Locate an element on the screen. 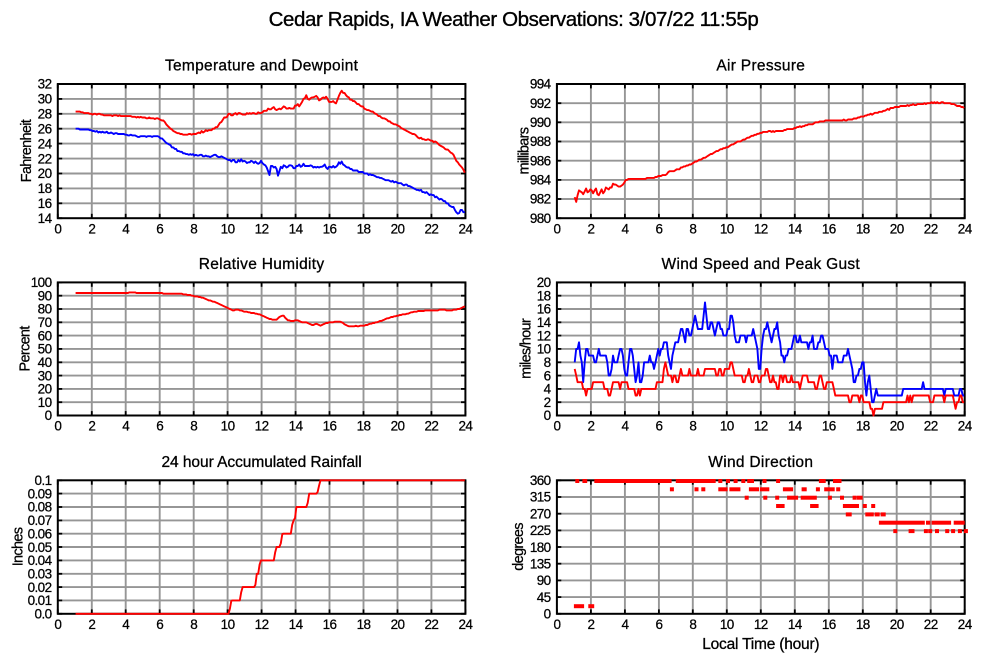  svg-text: 26 is located at coordinates (45, 128).